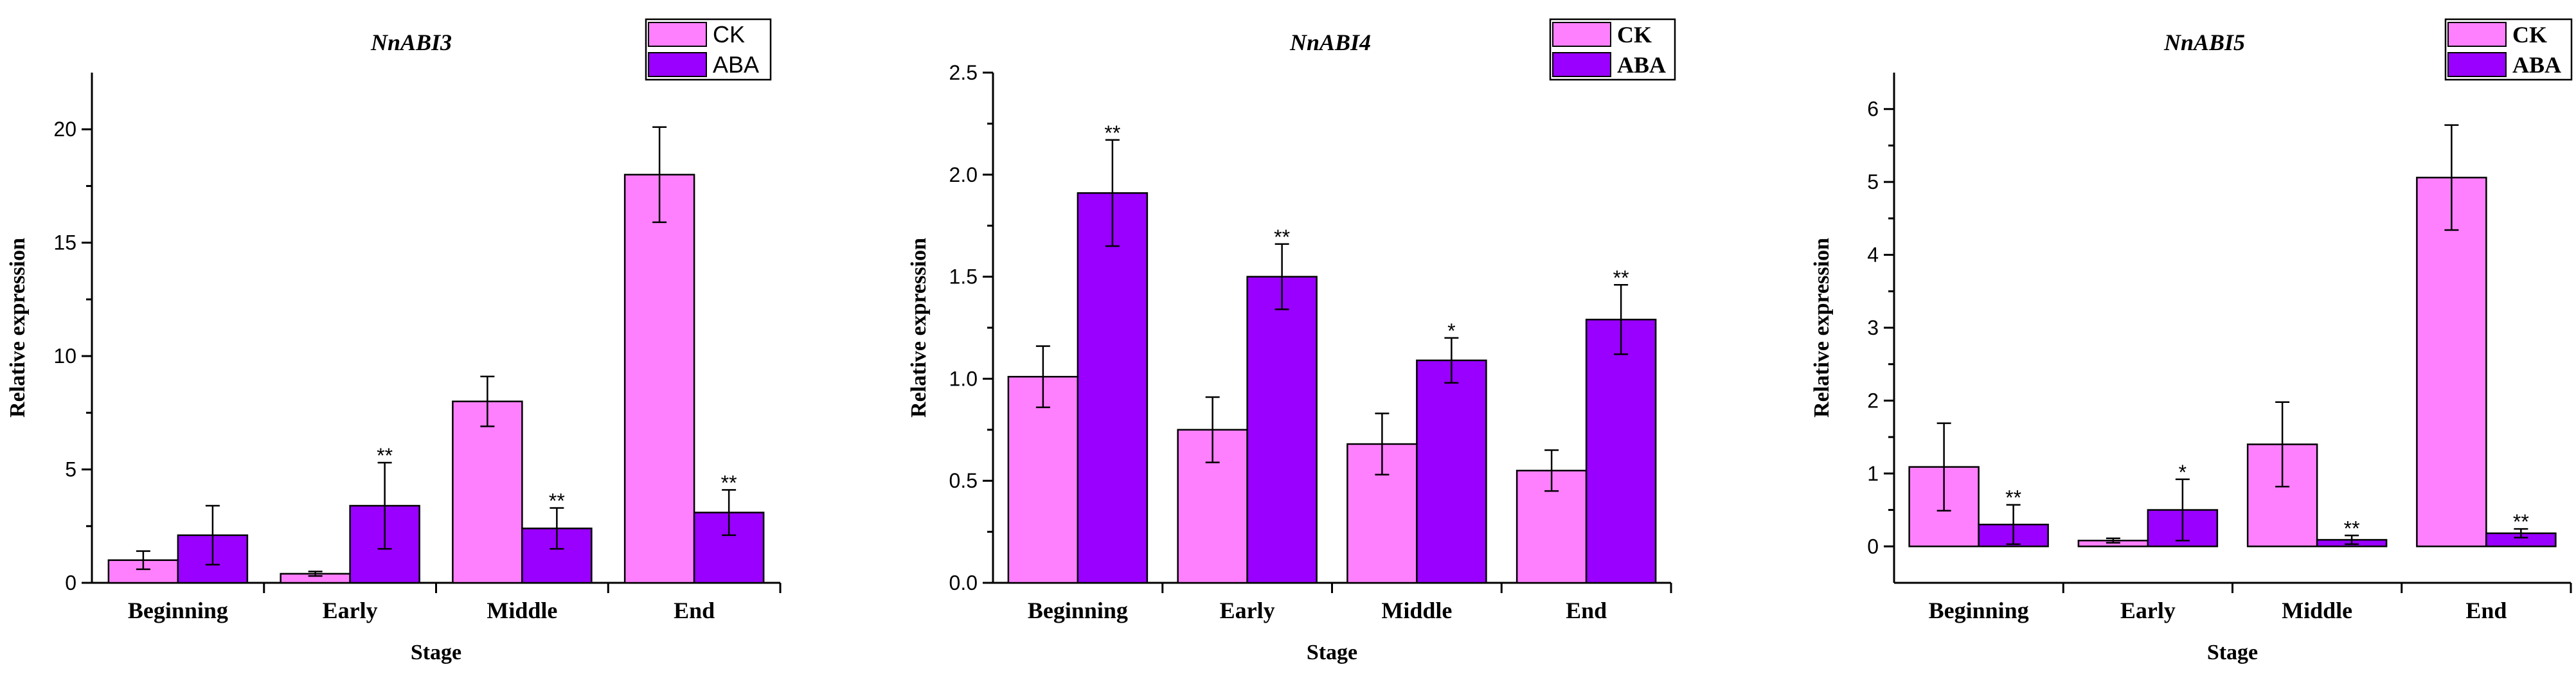  I want to click on y-tick-label: 4, so click(1873, 256).